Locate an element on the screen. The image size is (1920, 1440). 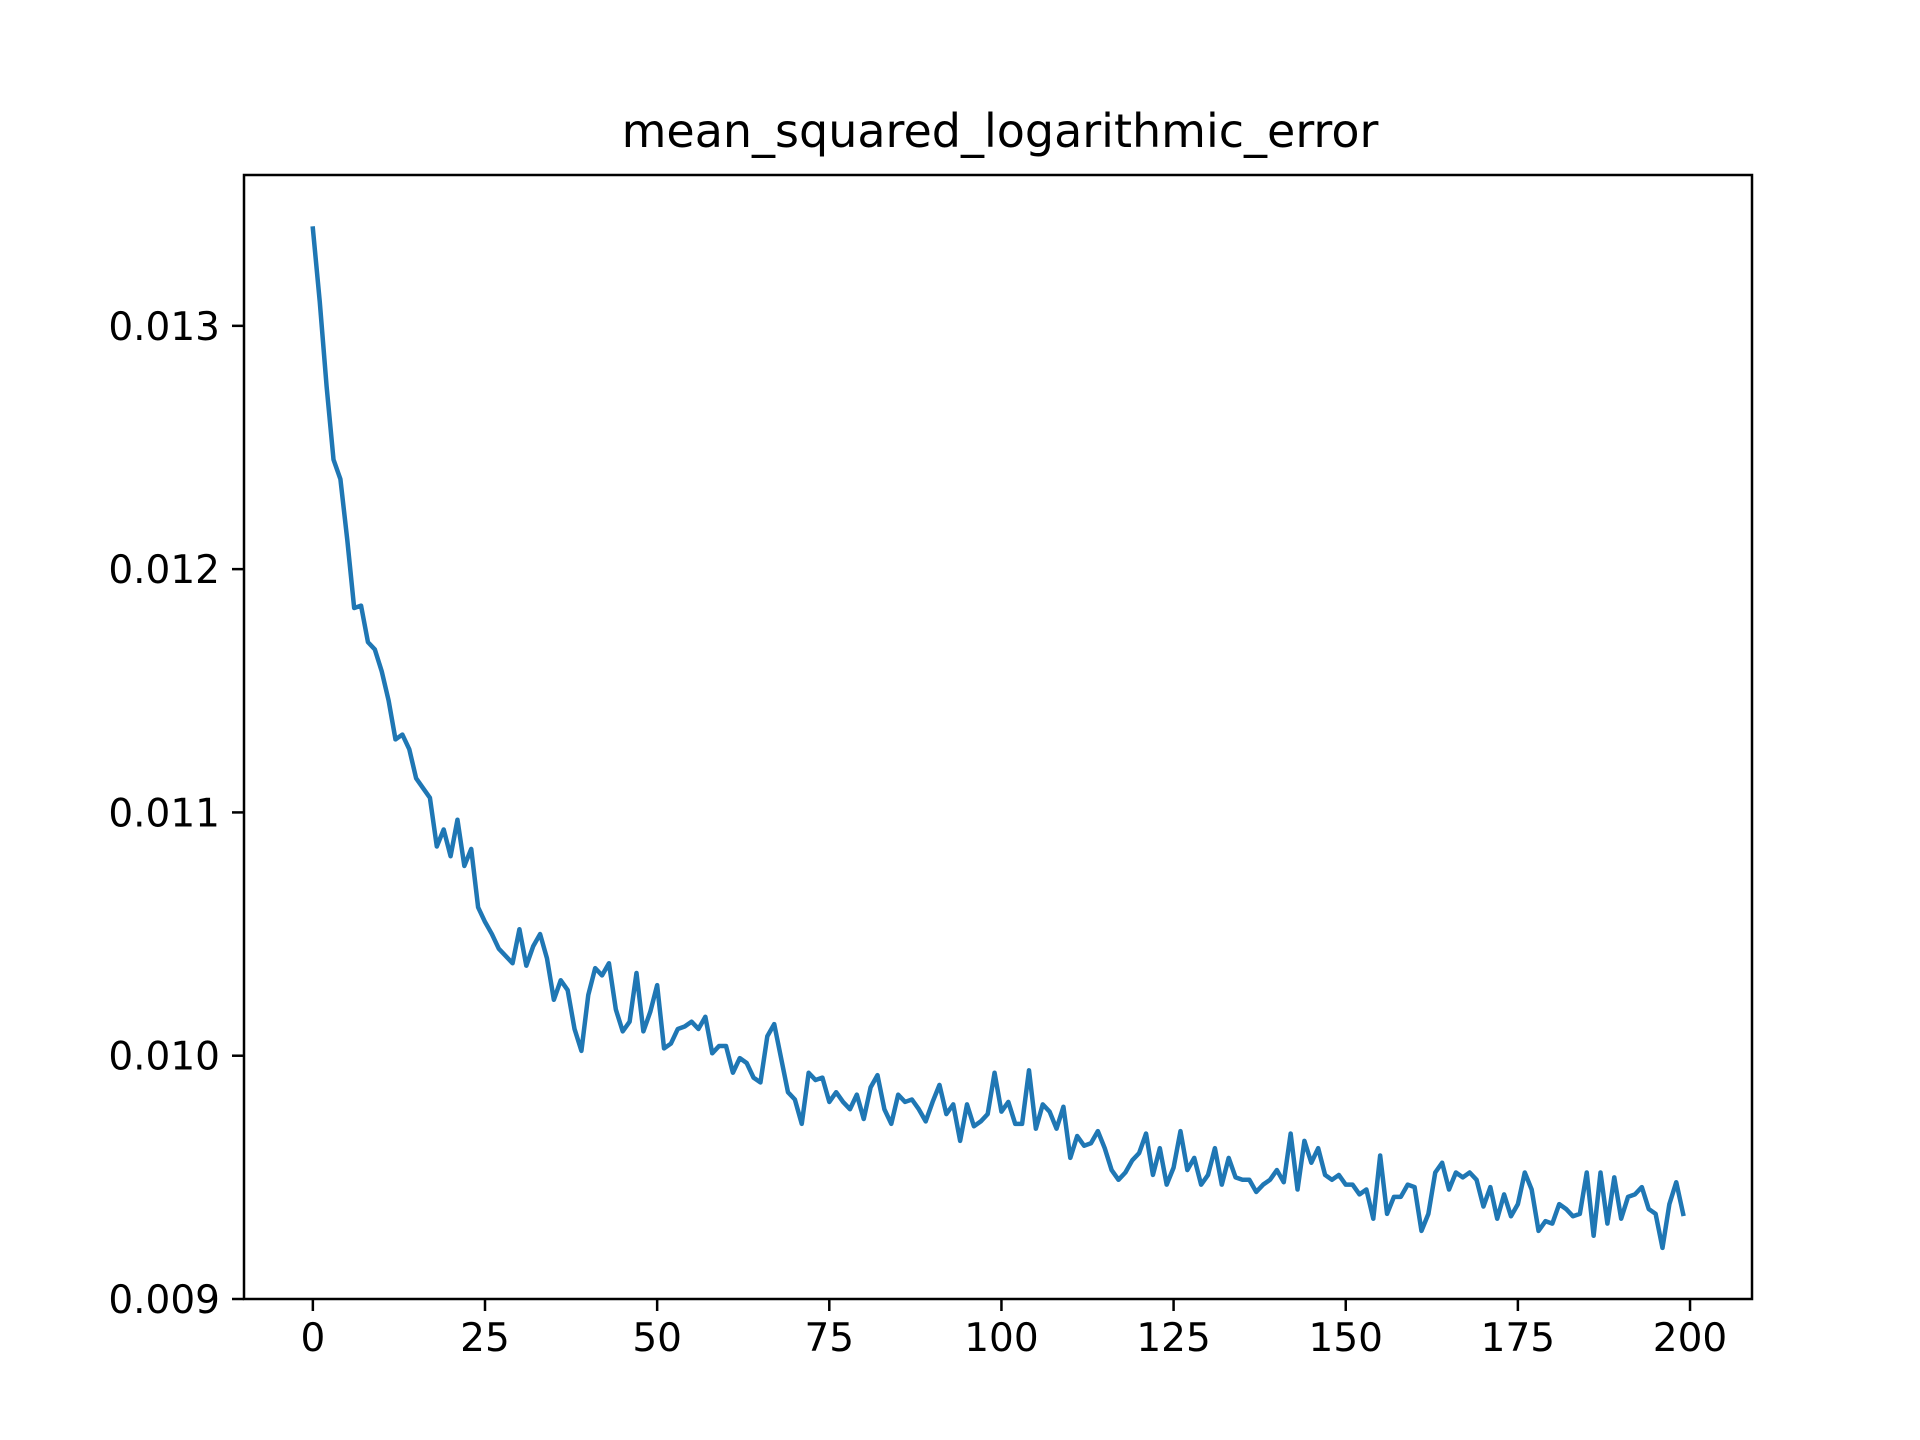
x-tick-label: 100 is located at coordinates (1001, 1338).